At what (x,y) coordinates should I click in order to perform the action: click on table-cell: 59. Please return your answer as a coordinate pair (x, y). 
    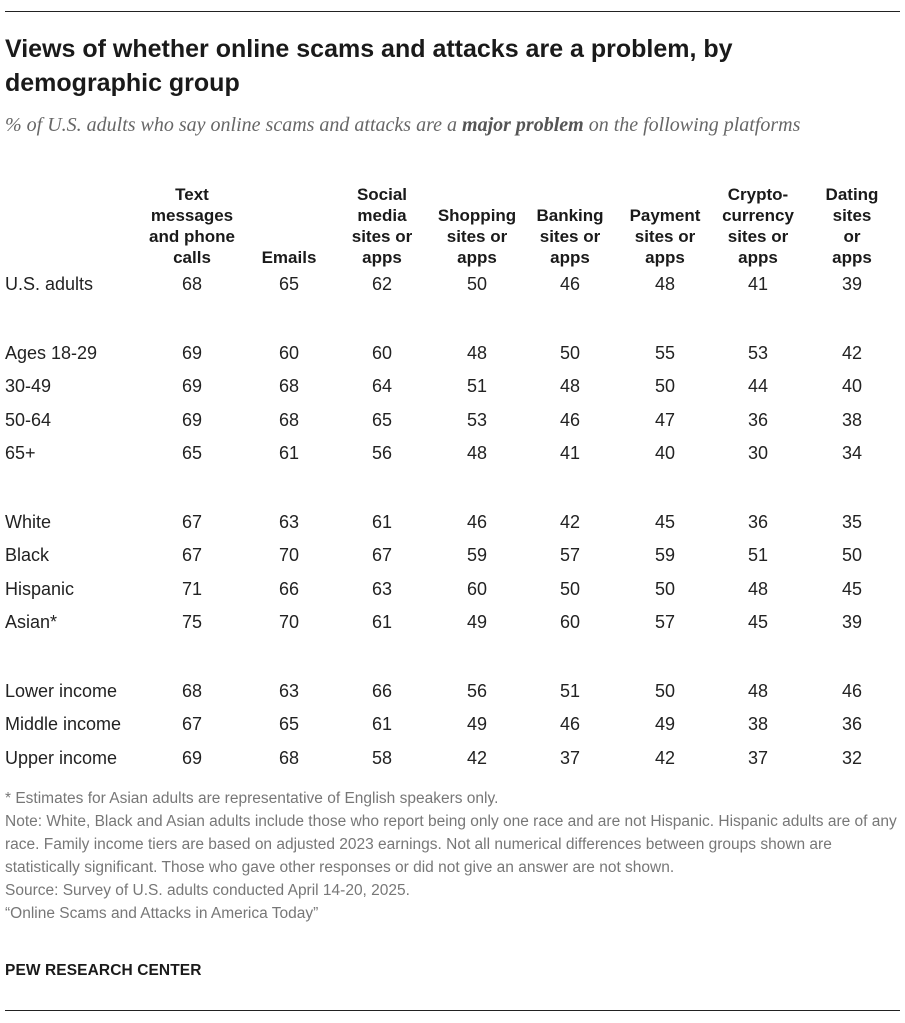
    Looking at the image, I should click on (477, 555).